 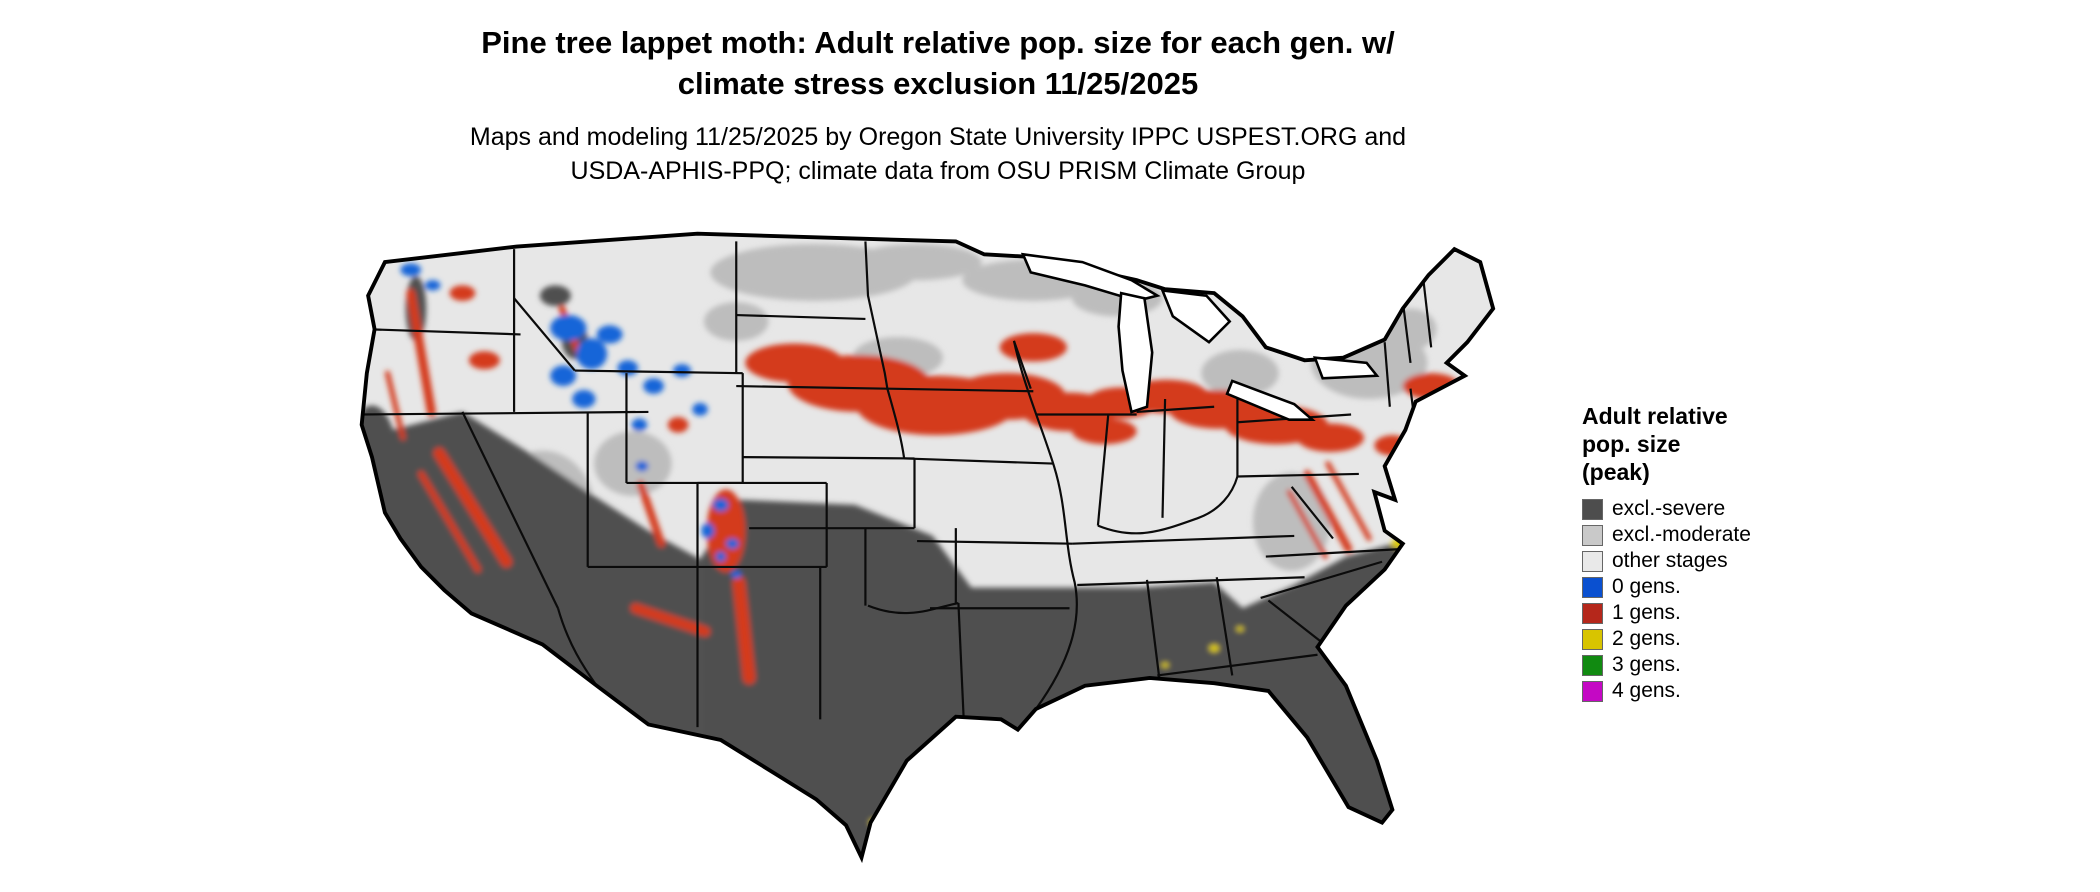 I want to click on lake-superior, so click(x=1090, y=277).